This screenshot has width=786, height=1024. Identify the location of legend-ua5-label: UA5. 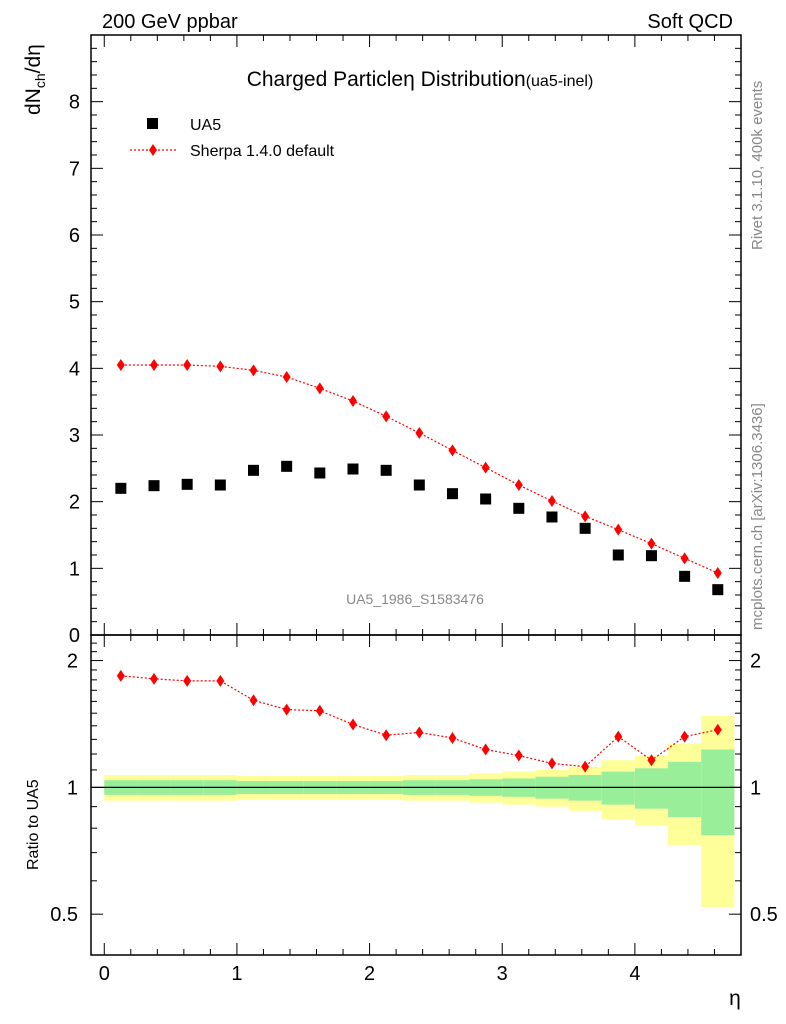
(205, 125).